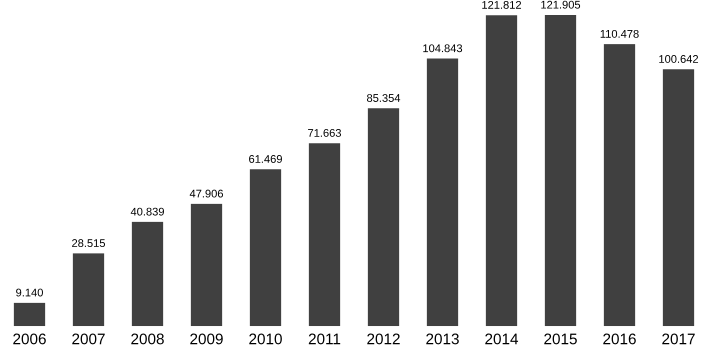 Image resolution: width=708 pixels, height=347 pixels. I want to click on x-tick-label: 2015, so click(560, 339).